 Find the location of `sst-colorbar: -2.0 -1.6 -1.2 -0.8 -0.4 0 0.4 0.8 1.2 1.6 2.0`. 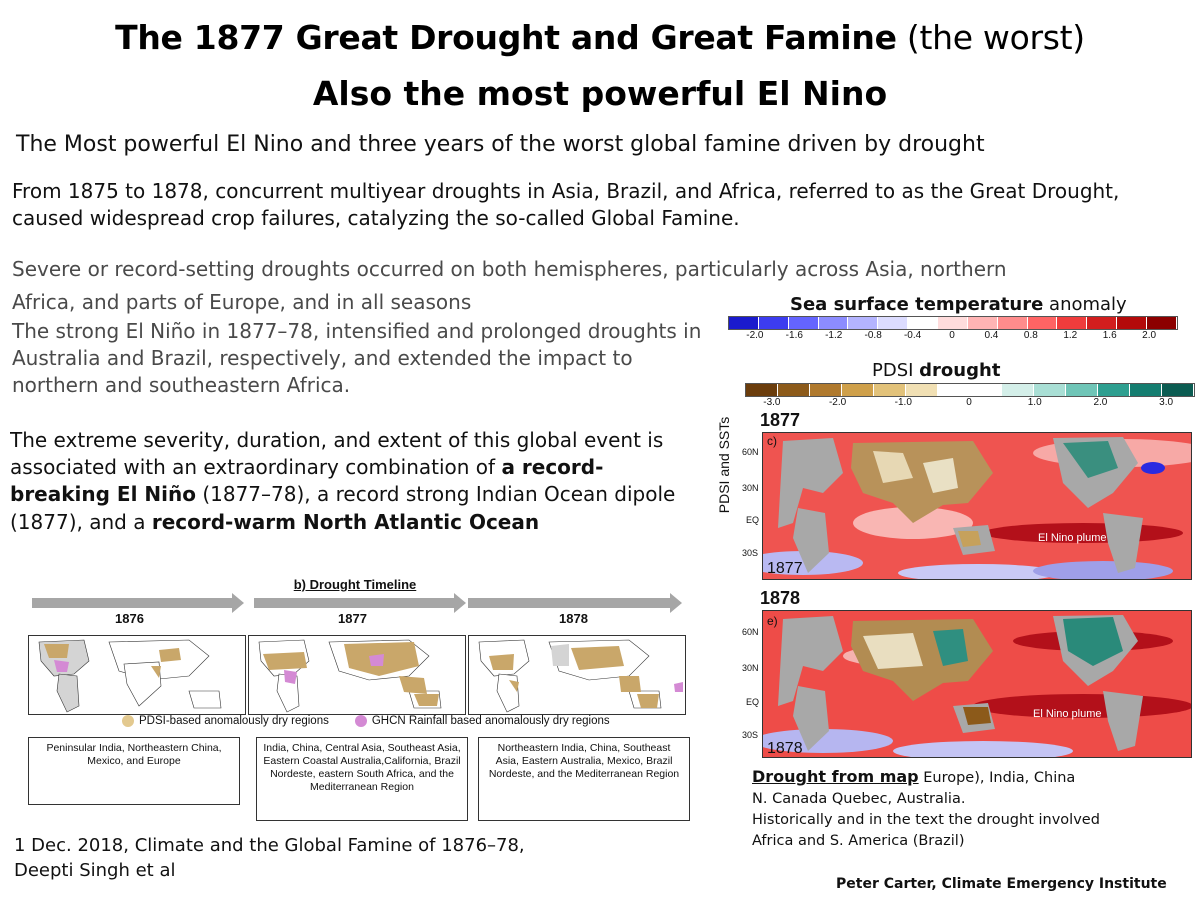

sst-colorbar: -2.0 -1.6 -1.2 -0.8 -0.4 0 0.4 0.8 1.2 1.6 2.0 is located at coordinates (953, 328).